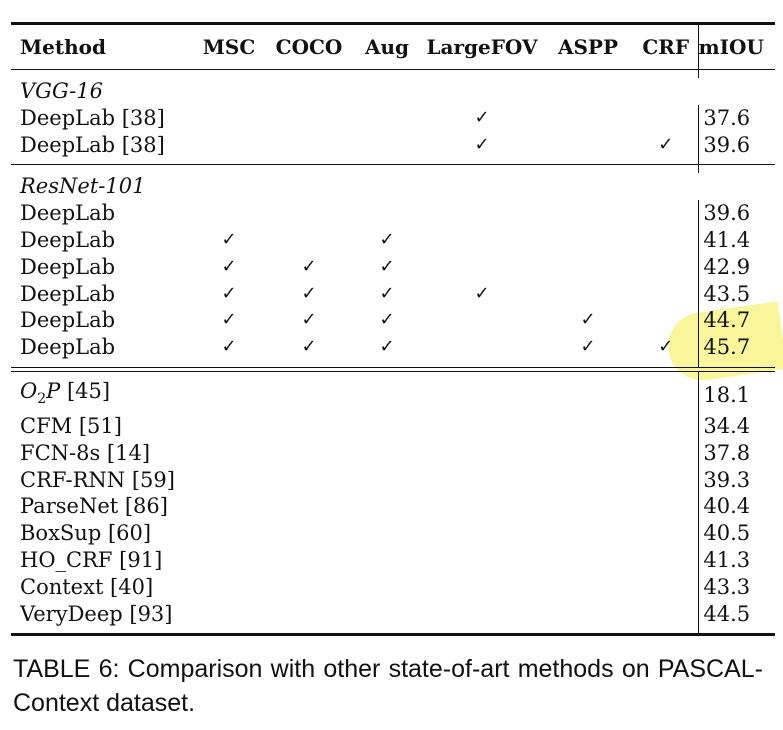 The width and height of the screenshot is (783, 730). I want to click on table-row: DeepLab 39.6, so click(393, 213).